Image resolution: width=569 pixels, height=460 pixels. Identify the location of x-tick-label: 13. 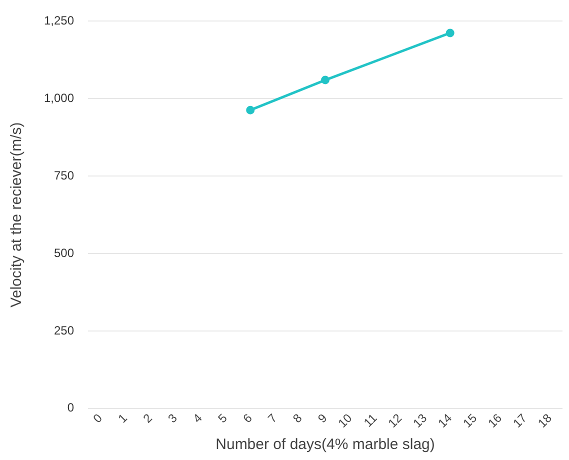
(420, 420).